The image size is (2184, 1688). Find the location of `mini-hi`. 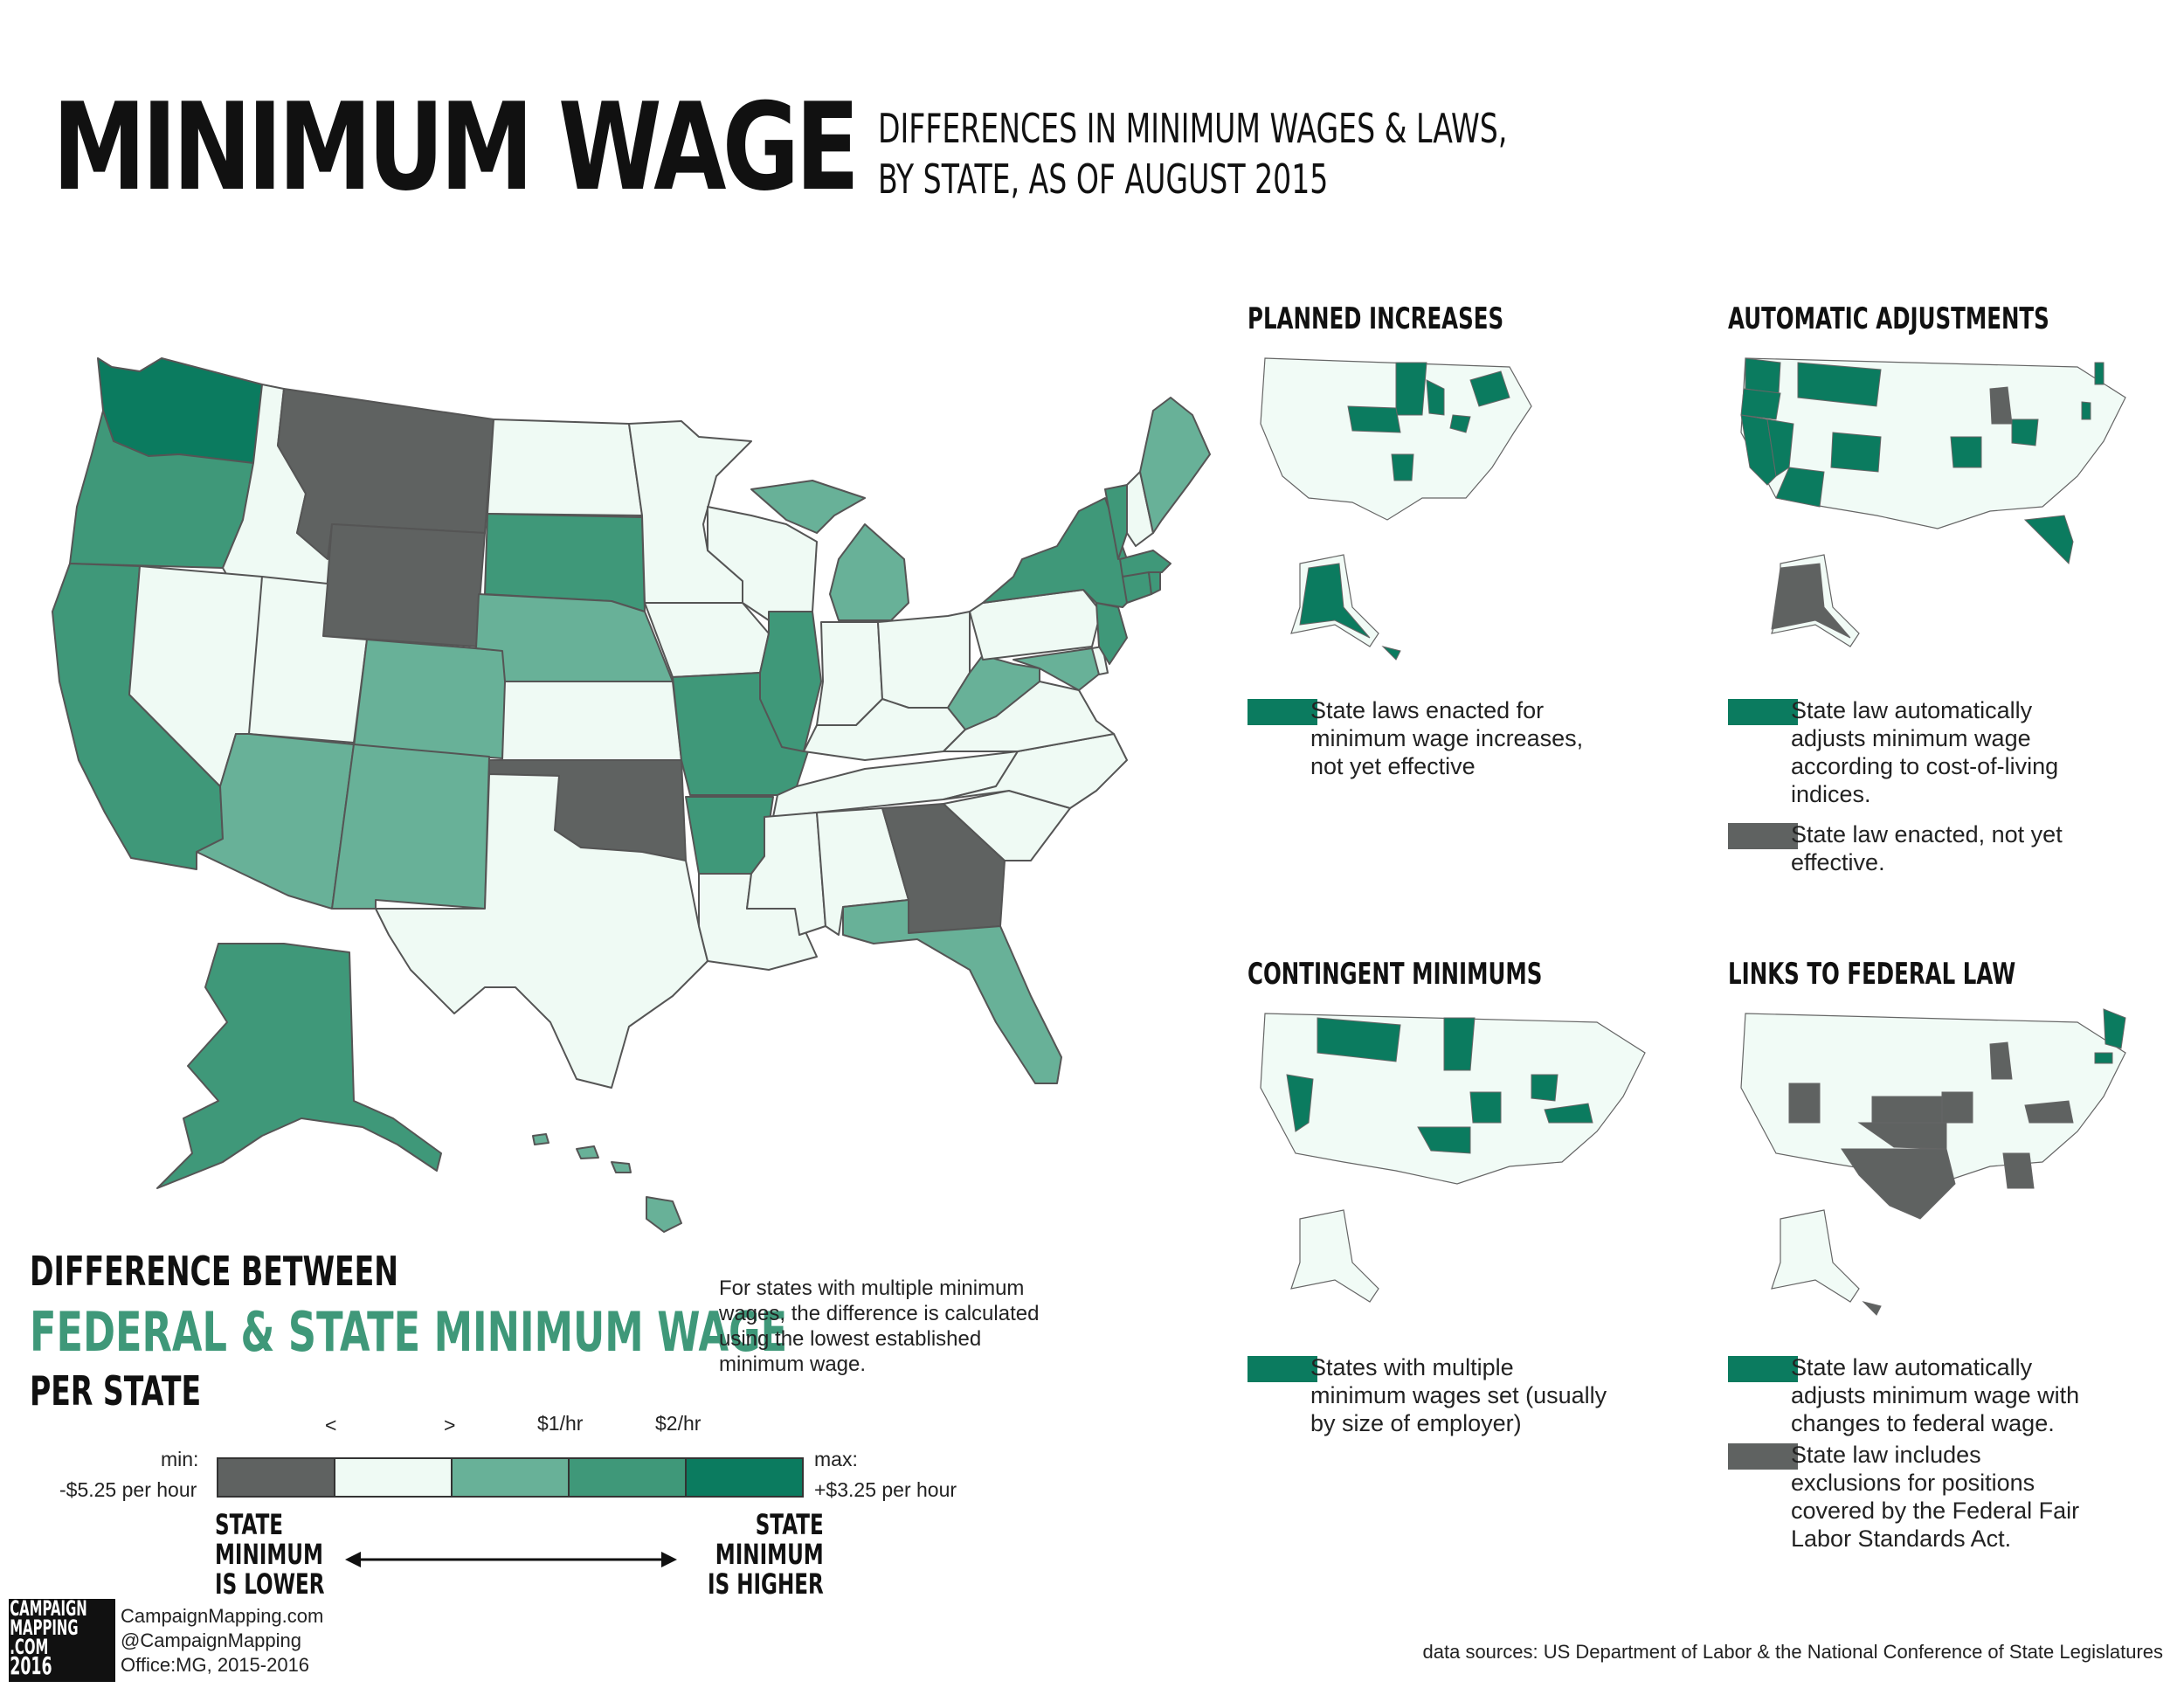

mini-hi is located at coordinates (1391, 653).